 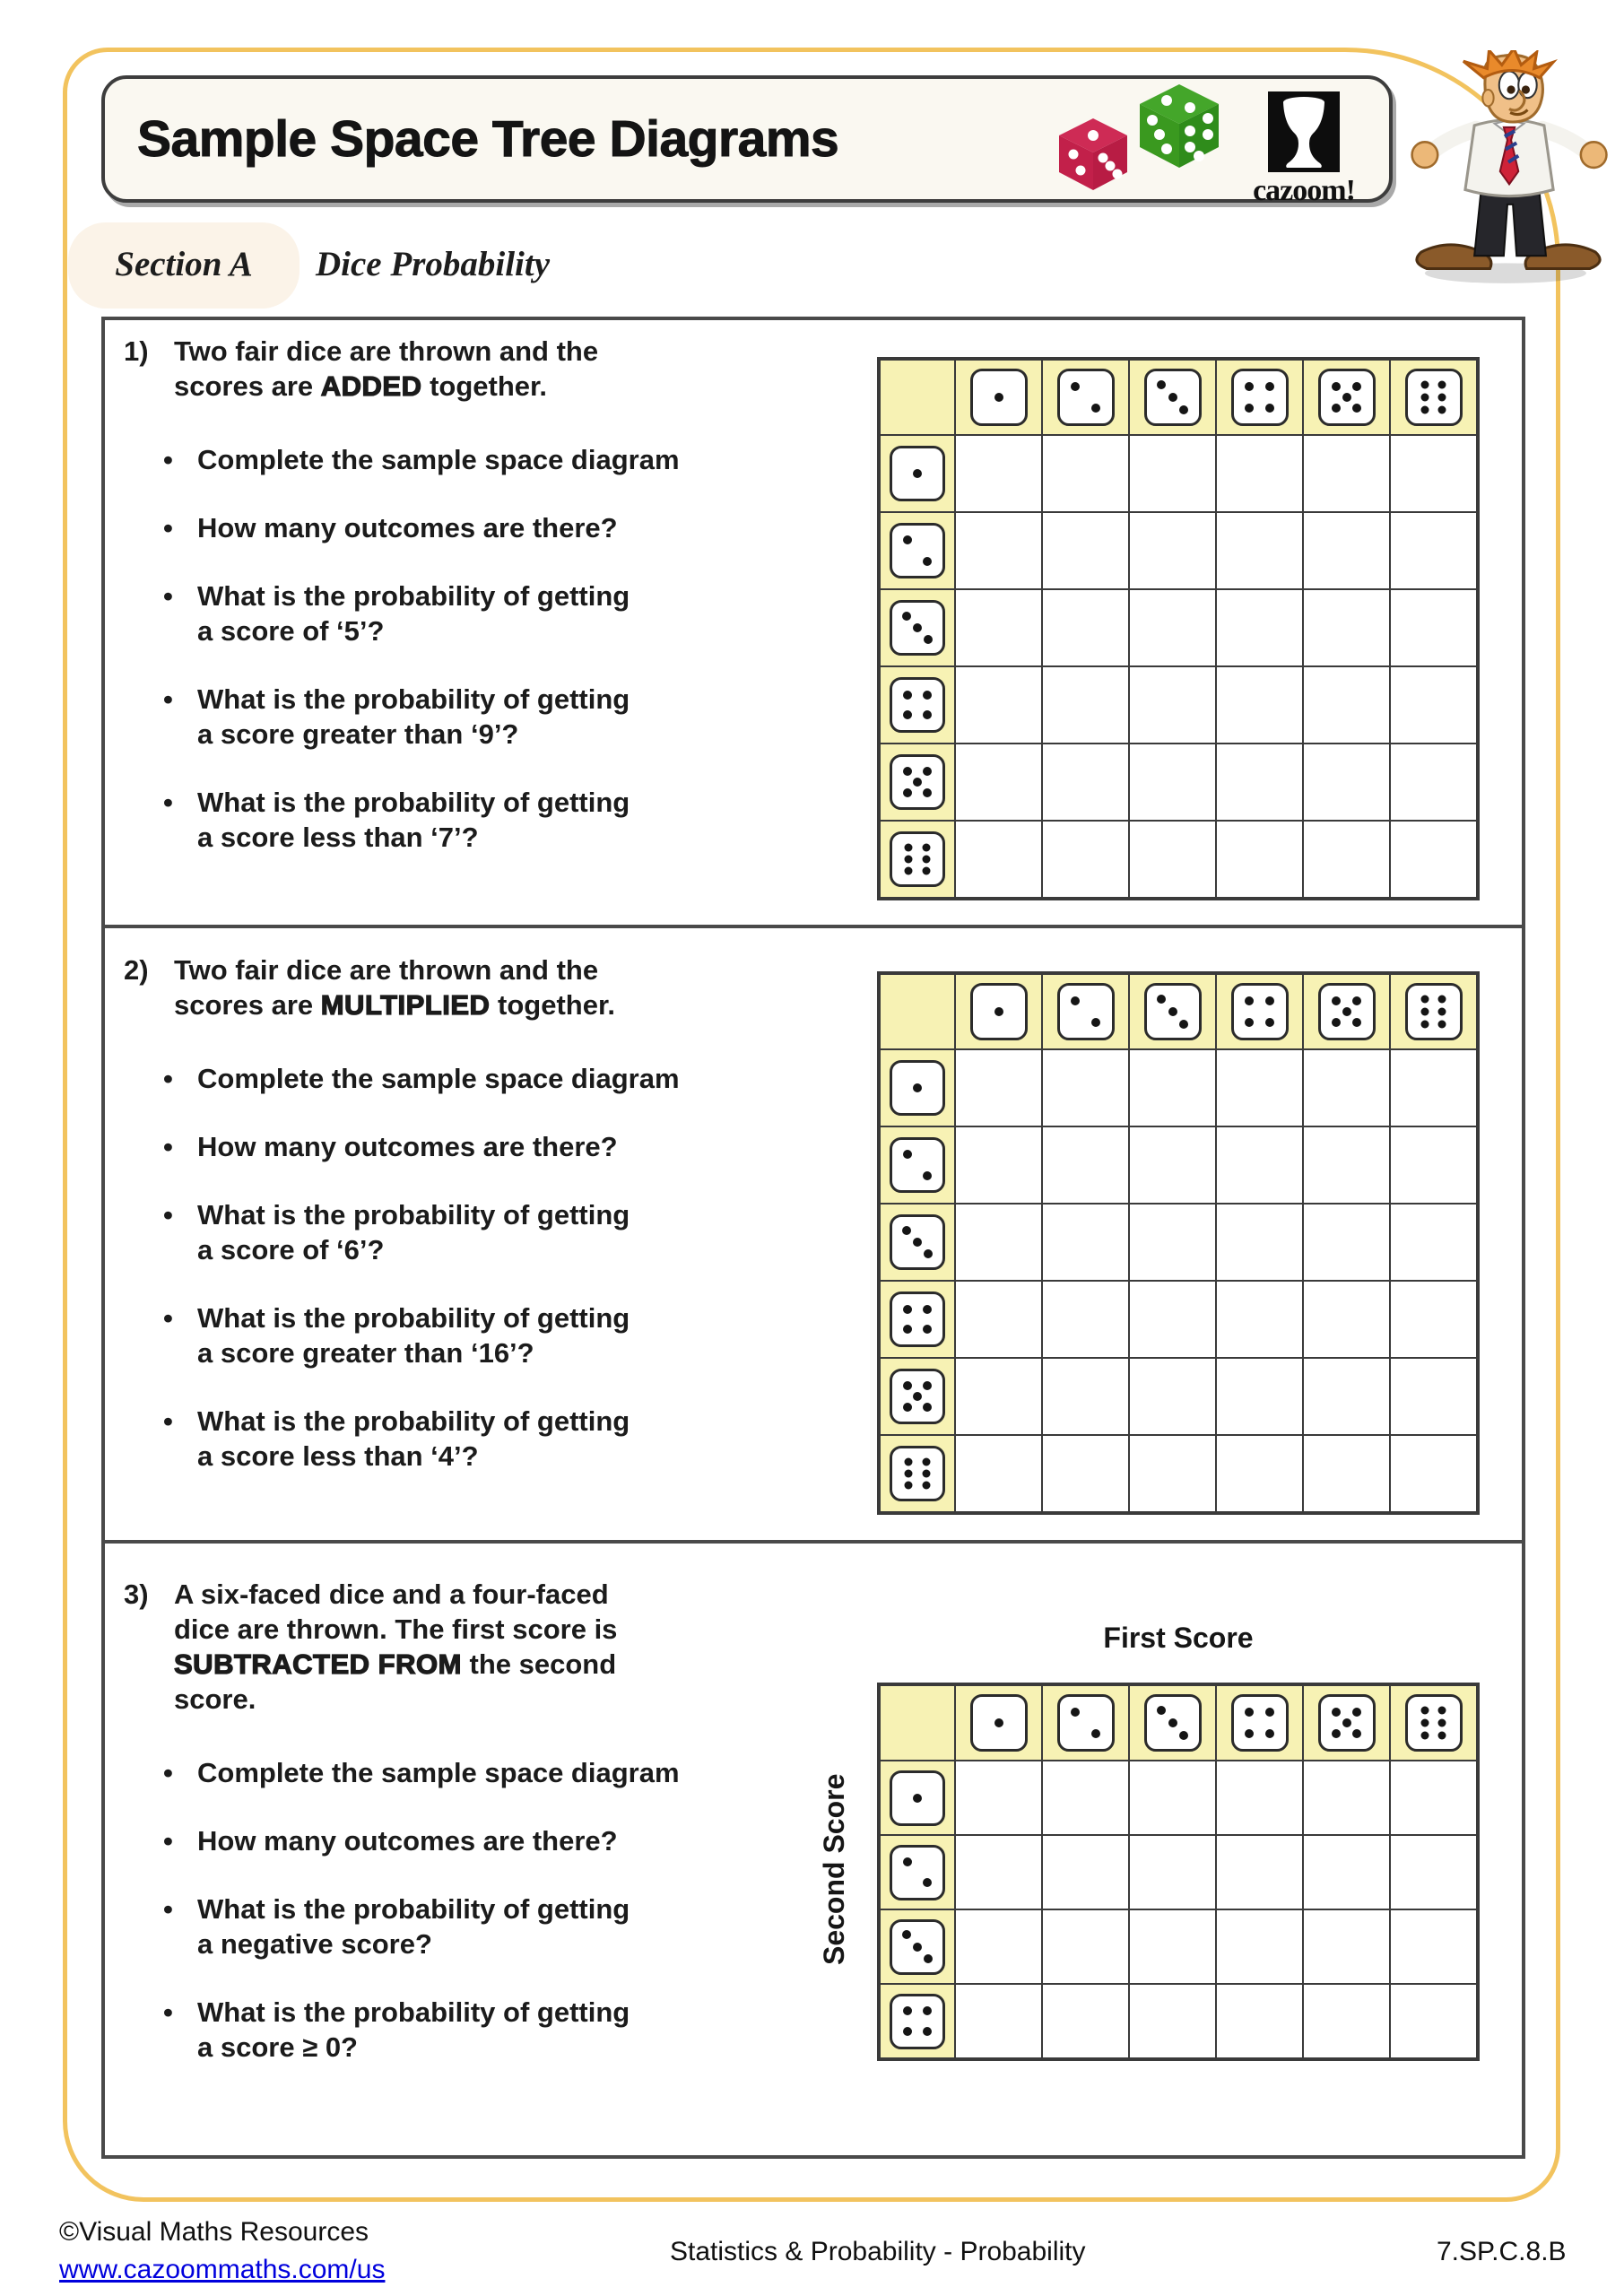 What do you see at coordinates (1139, 137) in the screenshot?
I see `dice-logo-icon` at bounding box center [1139, 137].